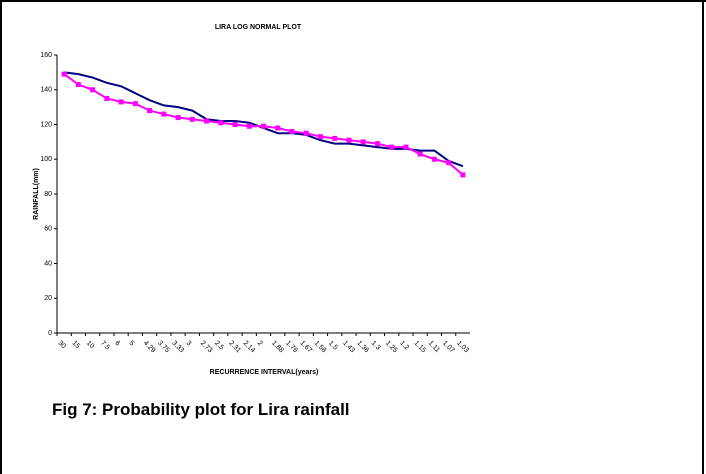 This screenshot has height=474, width=706. I want to click on y-tick-label: 160, so click(46, 55).